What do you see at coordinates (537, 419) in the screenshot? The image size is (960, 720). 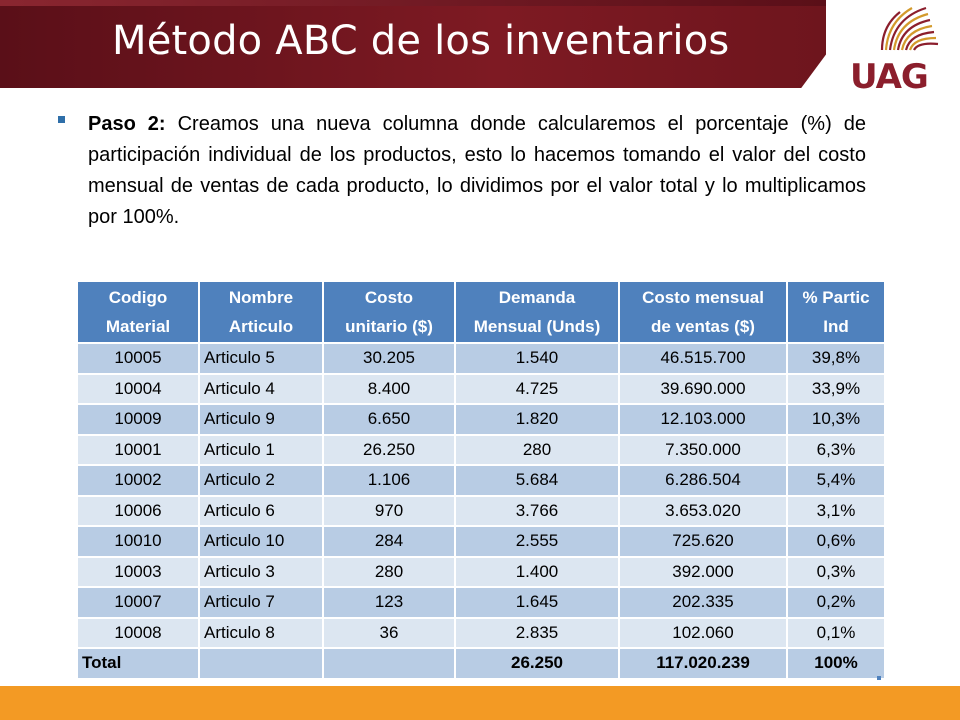 I see `cell-demanda: 1.820` at bounding box center [537, 419].